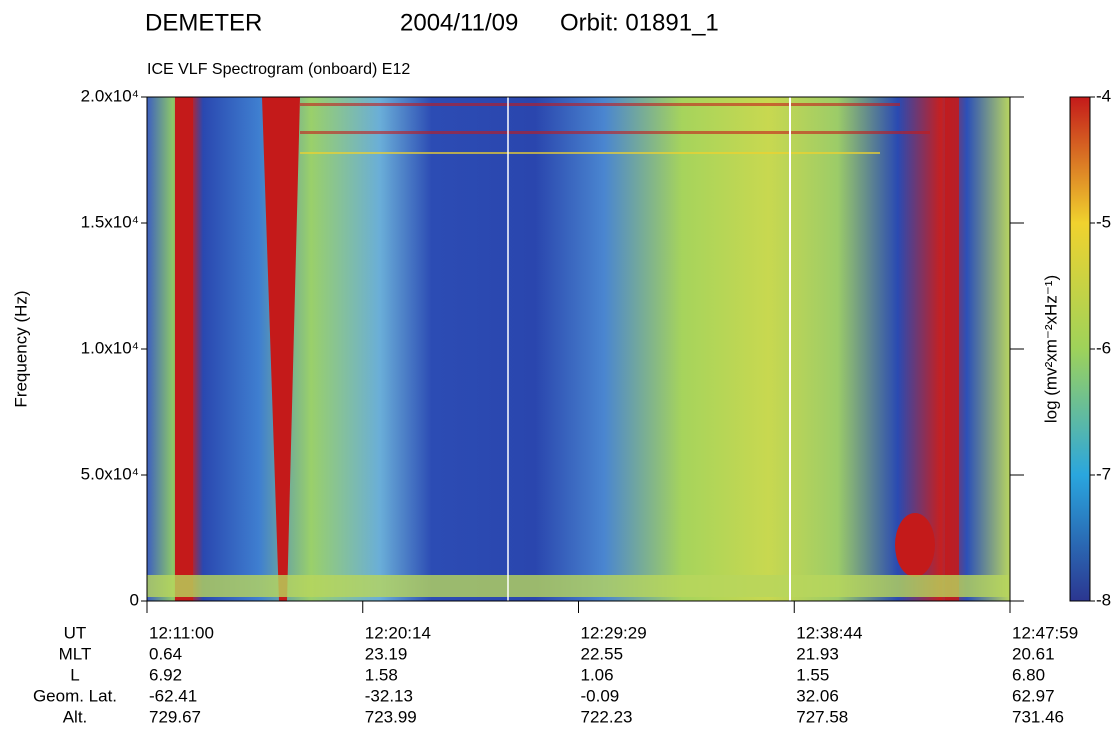 This screenshot has width=1113, height=735. Describe the element at coordinates (74, 674) in the screenshot. I see `row-label: L` at that location.